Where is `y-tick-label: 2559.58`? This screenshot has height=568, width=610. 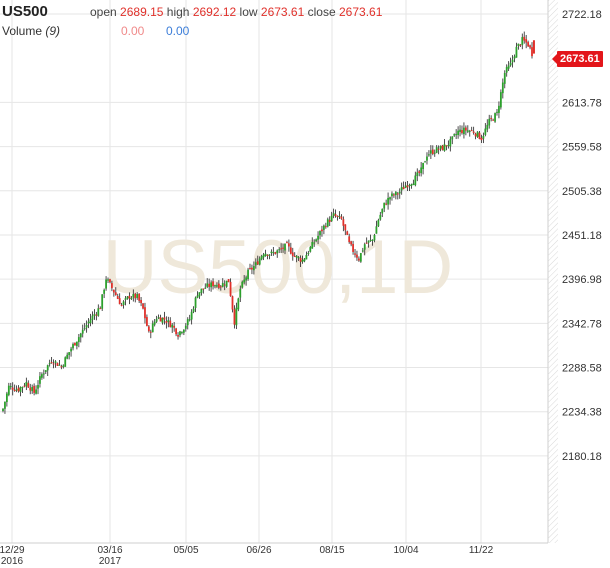 y-tick-label: 2559.58 is located at coordinates (582, 148).